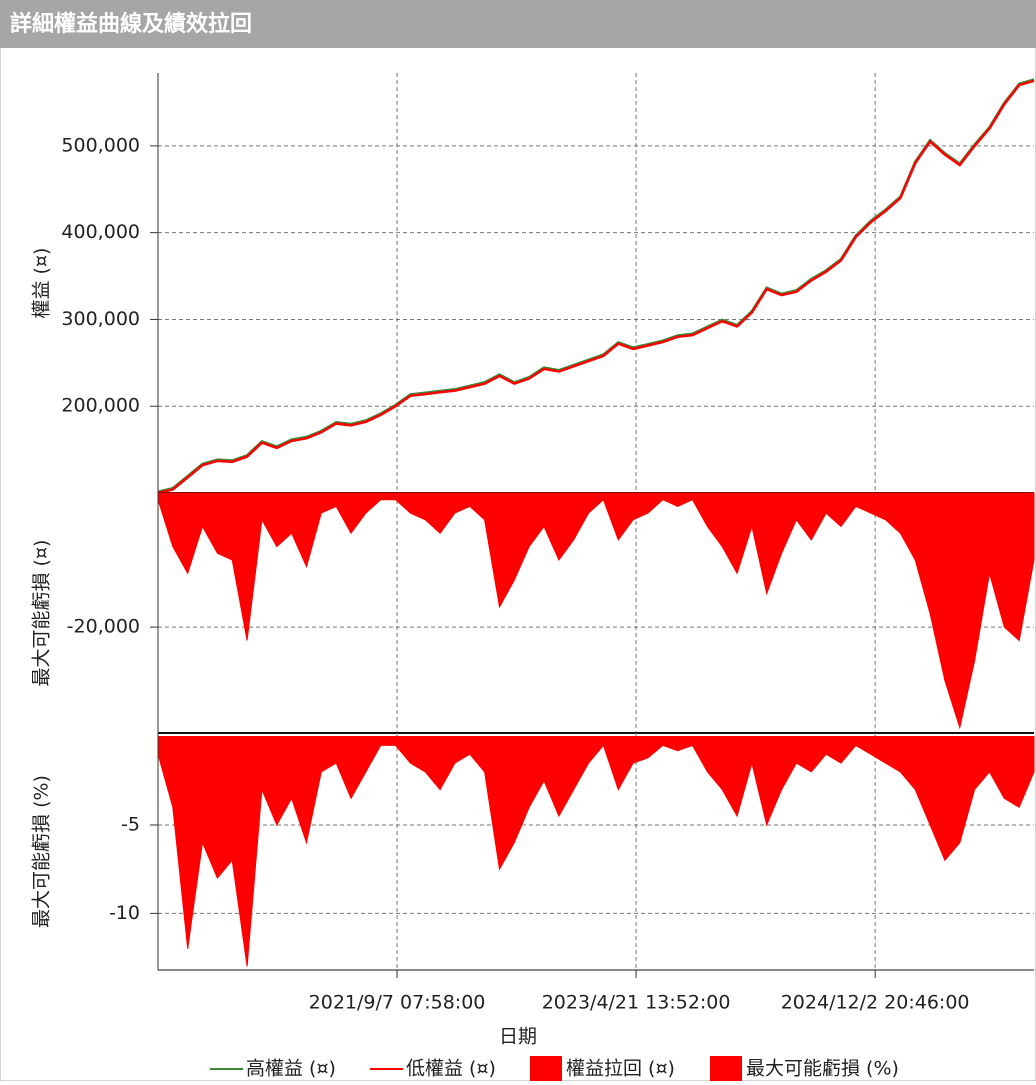  Describe the element at coordinates (291, 1069) in the screenshot. I see `legend-label: 高權益 (¤)` at that location.